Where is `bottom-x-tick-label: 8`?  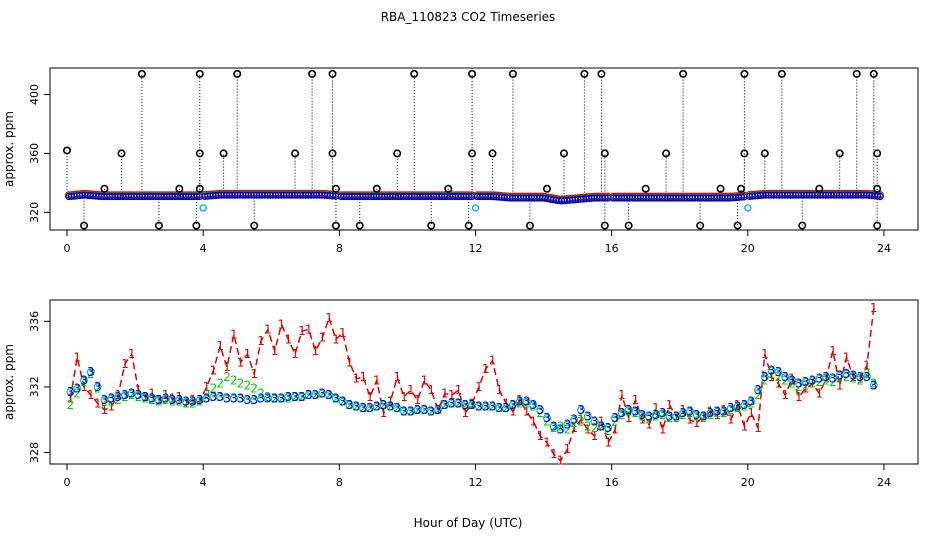 bottom-x-tick-label: 8 is located at coordinates (339, 482).